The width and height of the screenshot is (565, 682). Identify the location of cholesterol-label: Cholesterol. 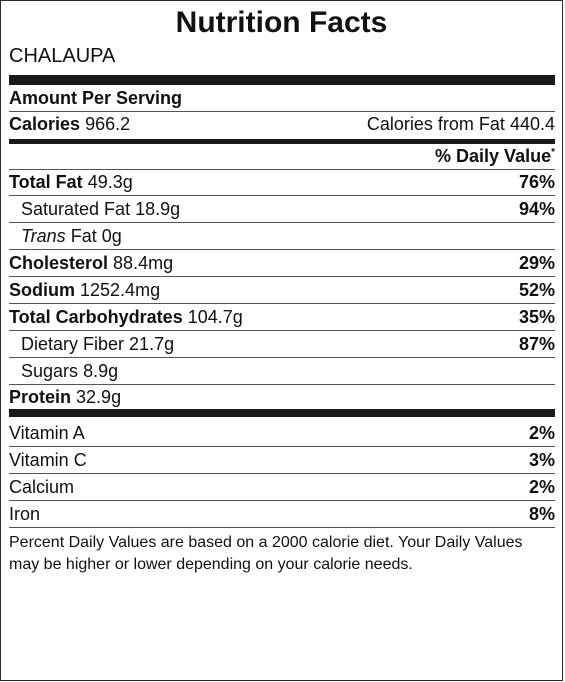
(59, 263).